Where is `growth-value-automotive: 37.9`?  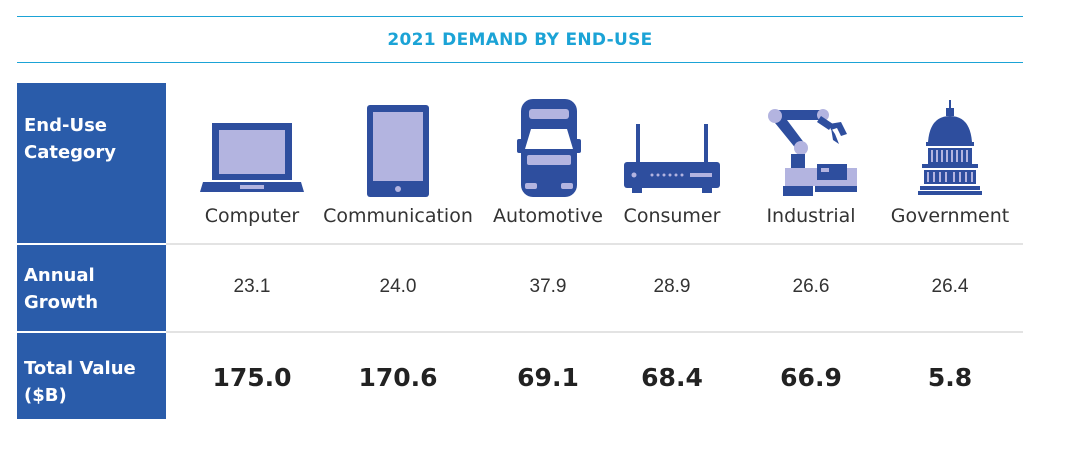 growth-value-automotive: 37.9 is located at coordinates (548, 286).